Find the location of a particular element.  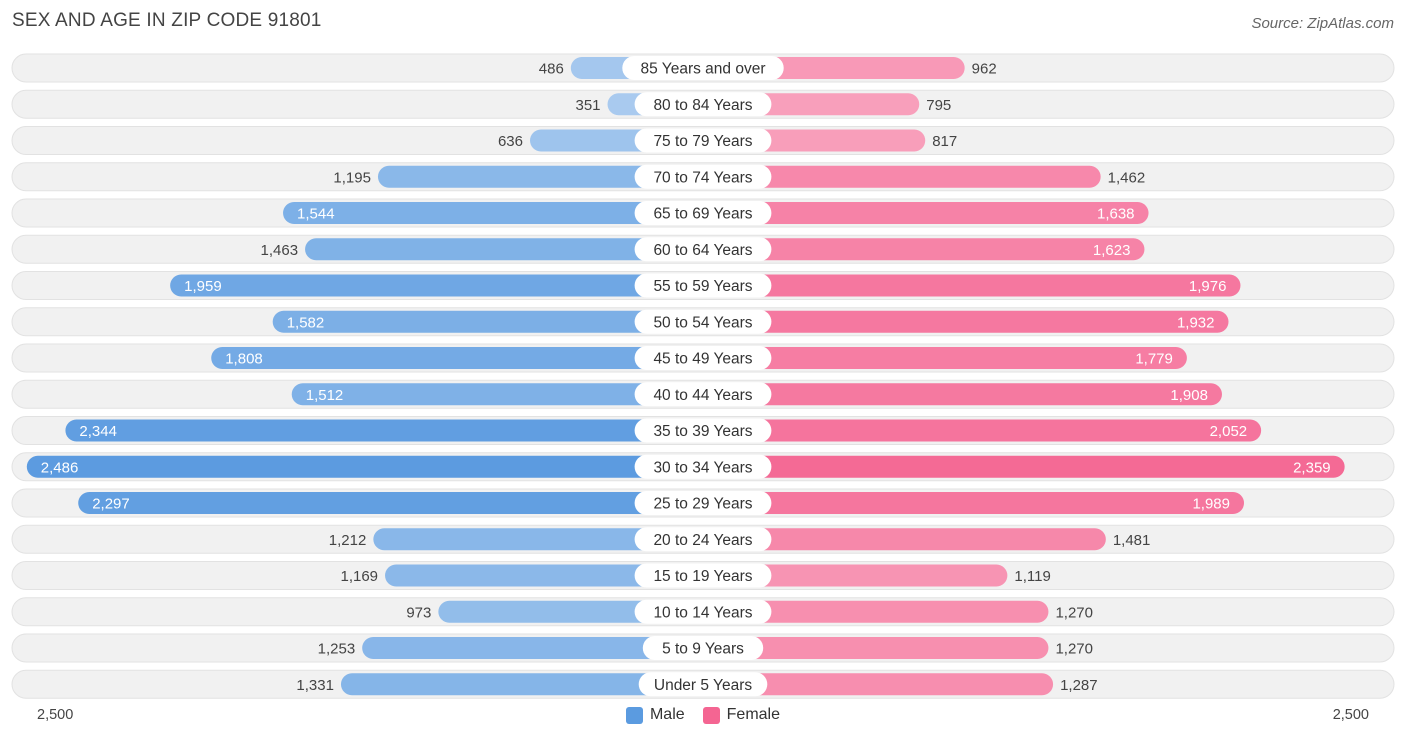

legend: Male Female is located at coordinates (703, 715).